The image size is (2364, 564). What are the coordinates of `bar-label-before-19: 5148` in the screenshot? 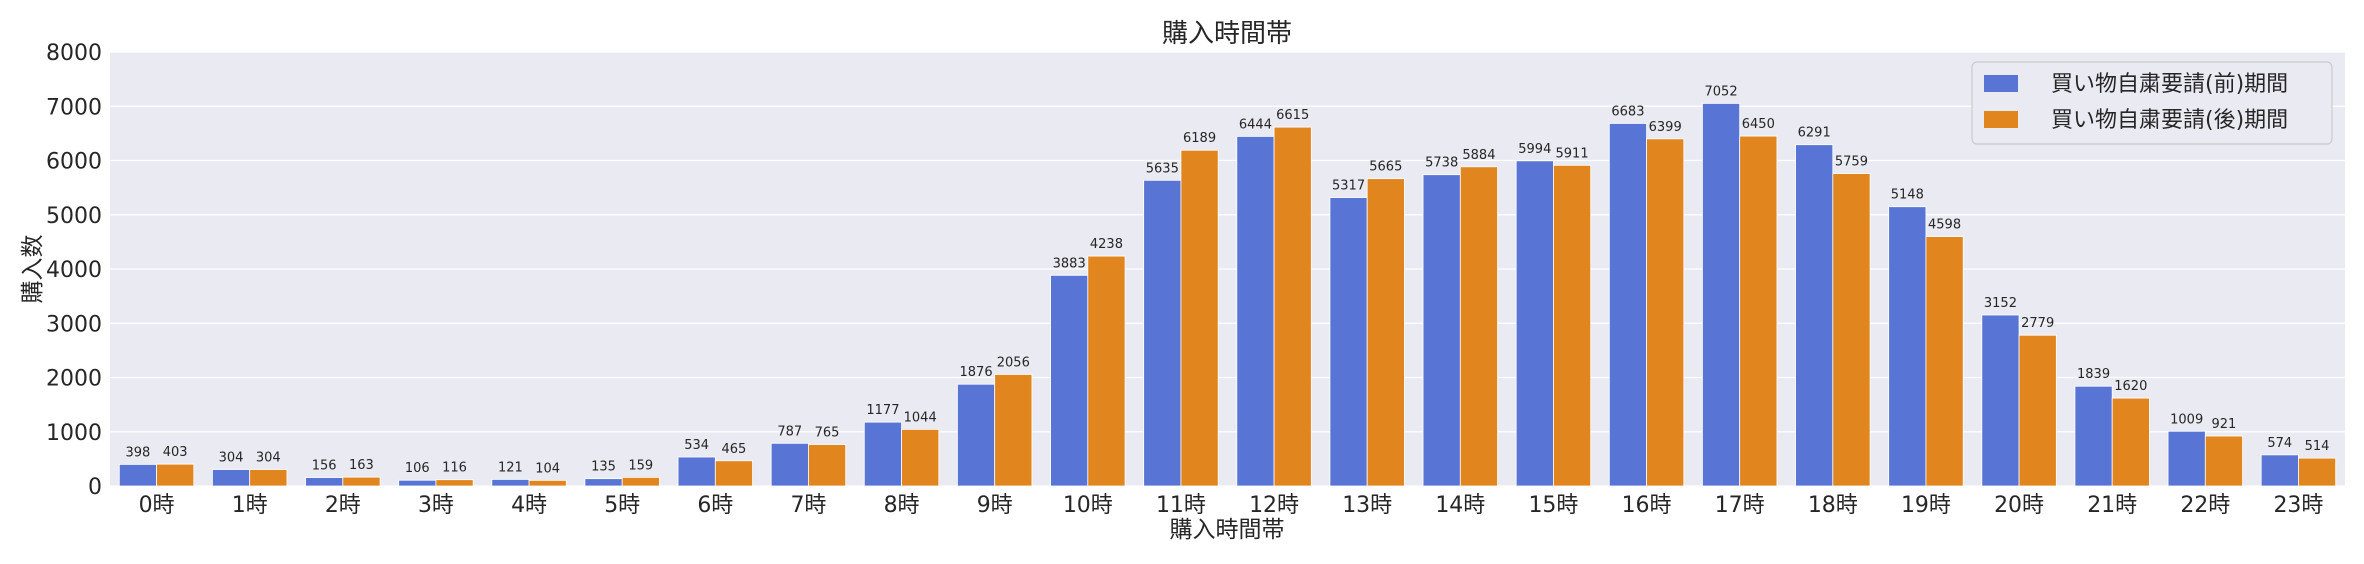 It's located at (1907, 195).